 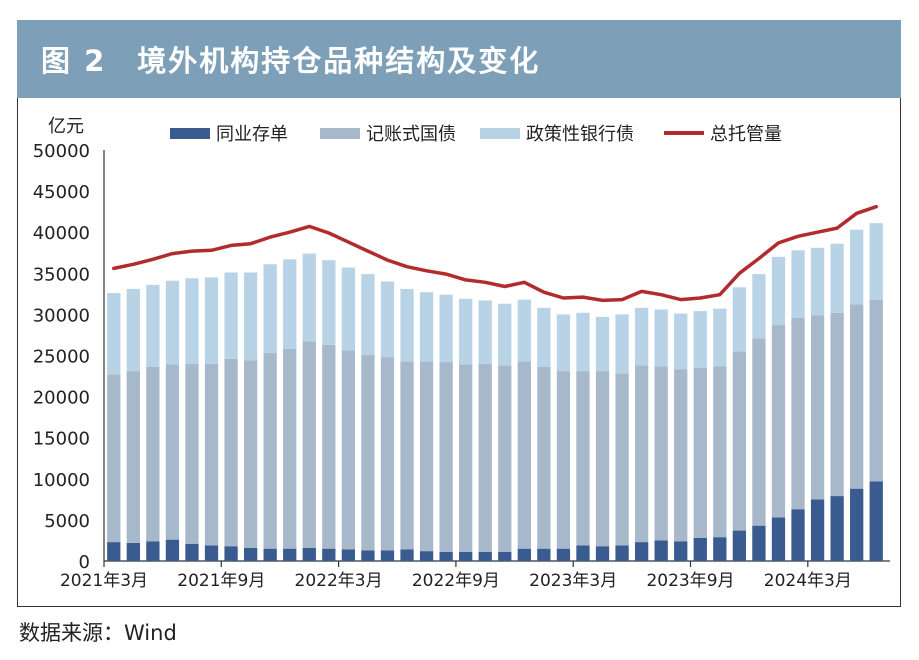 I want to click on y-tick-label: 10000, so click(x=61, y=480).